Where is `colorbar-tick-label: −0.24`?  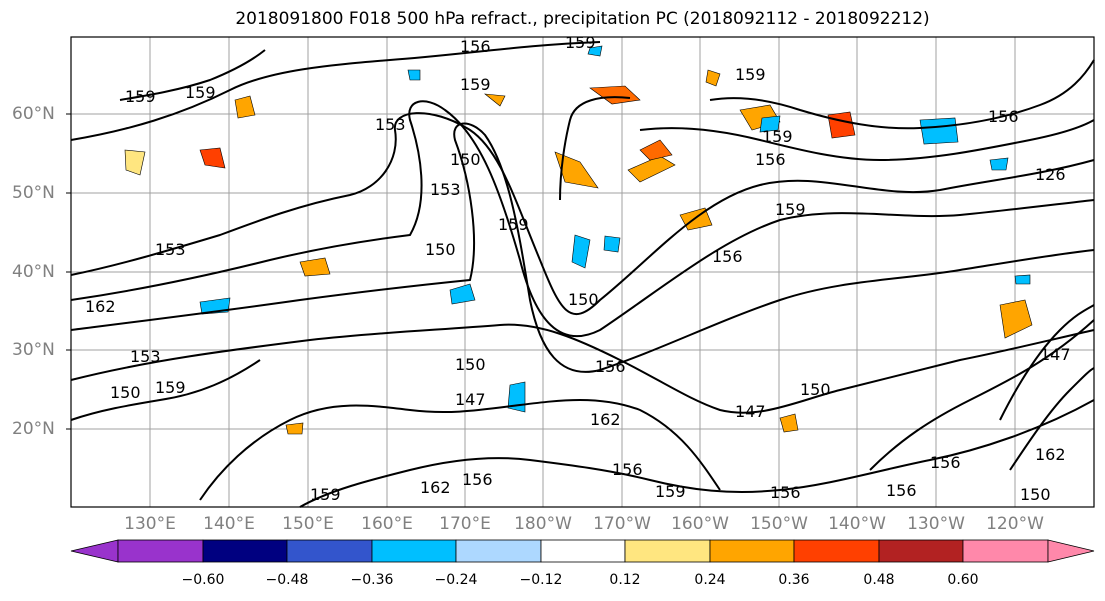 colorbar-tick-label: −0.24 is located at coordinates (456, 580).